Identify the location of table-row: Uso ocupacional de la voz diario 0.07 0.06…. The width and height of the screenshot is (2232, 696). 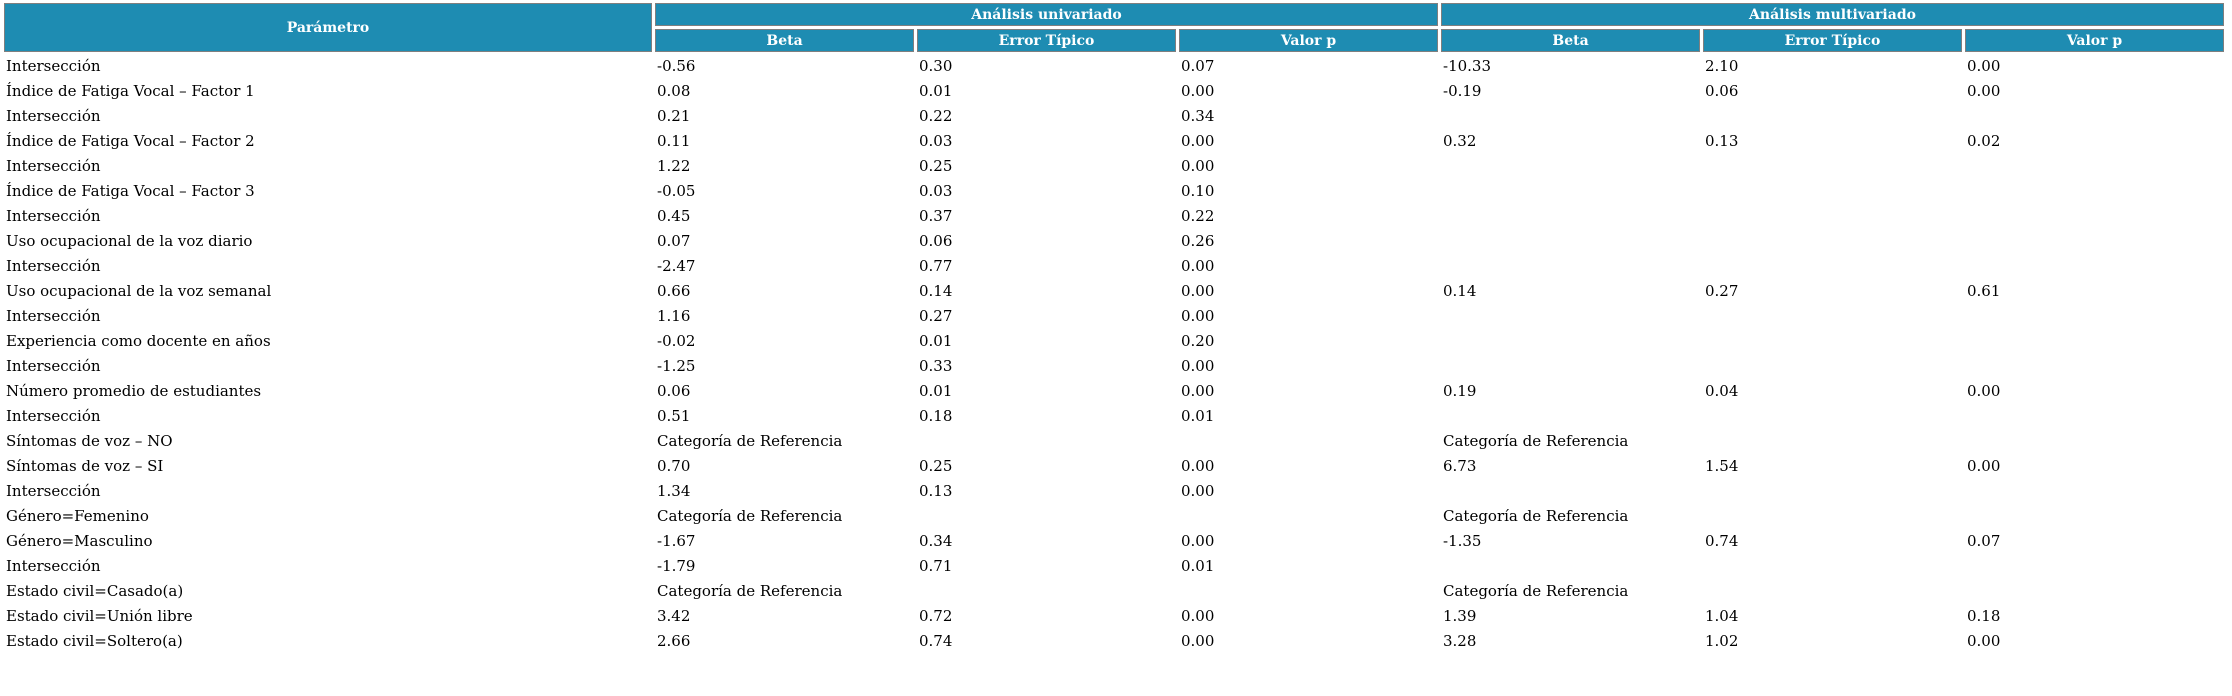
(1114, 241).